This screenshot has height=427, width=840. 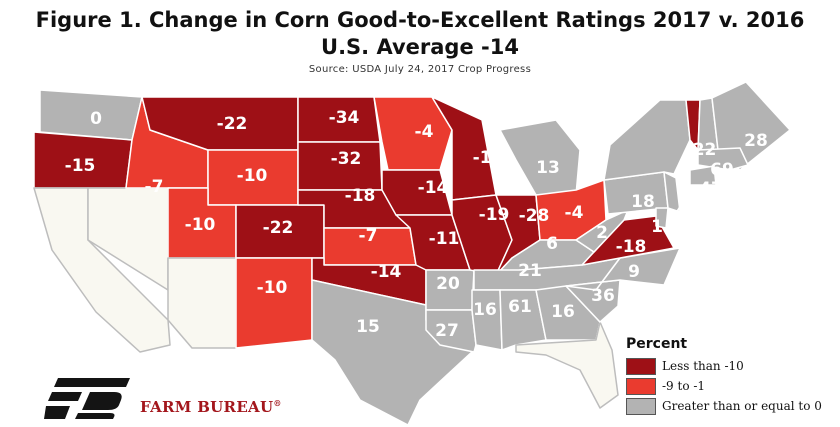 I want to click on state-fl, so click(x=567, y=365).